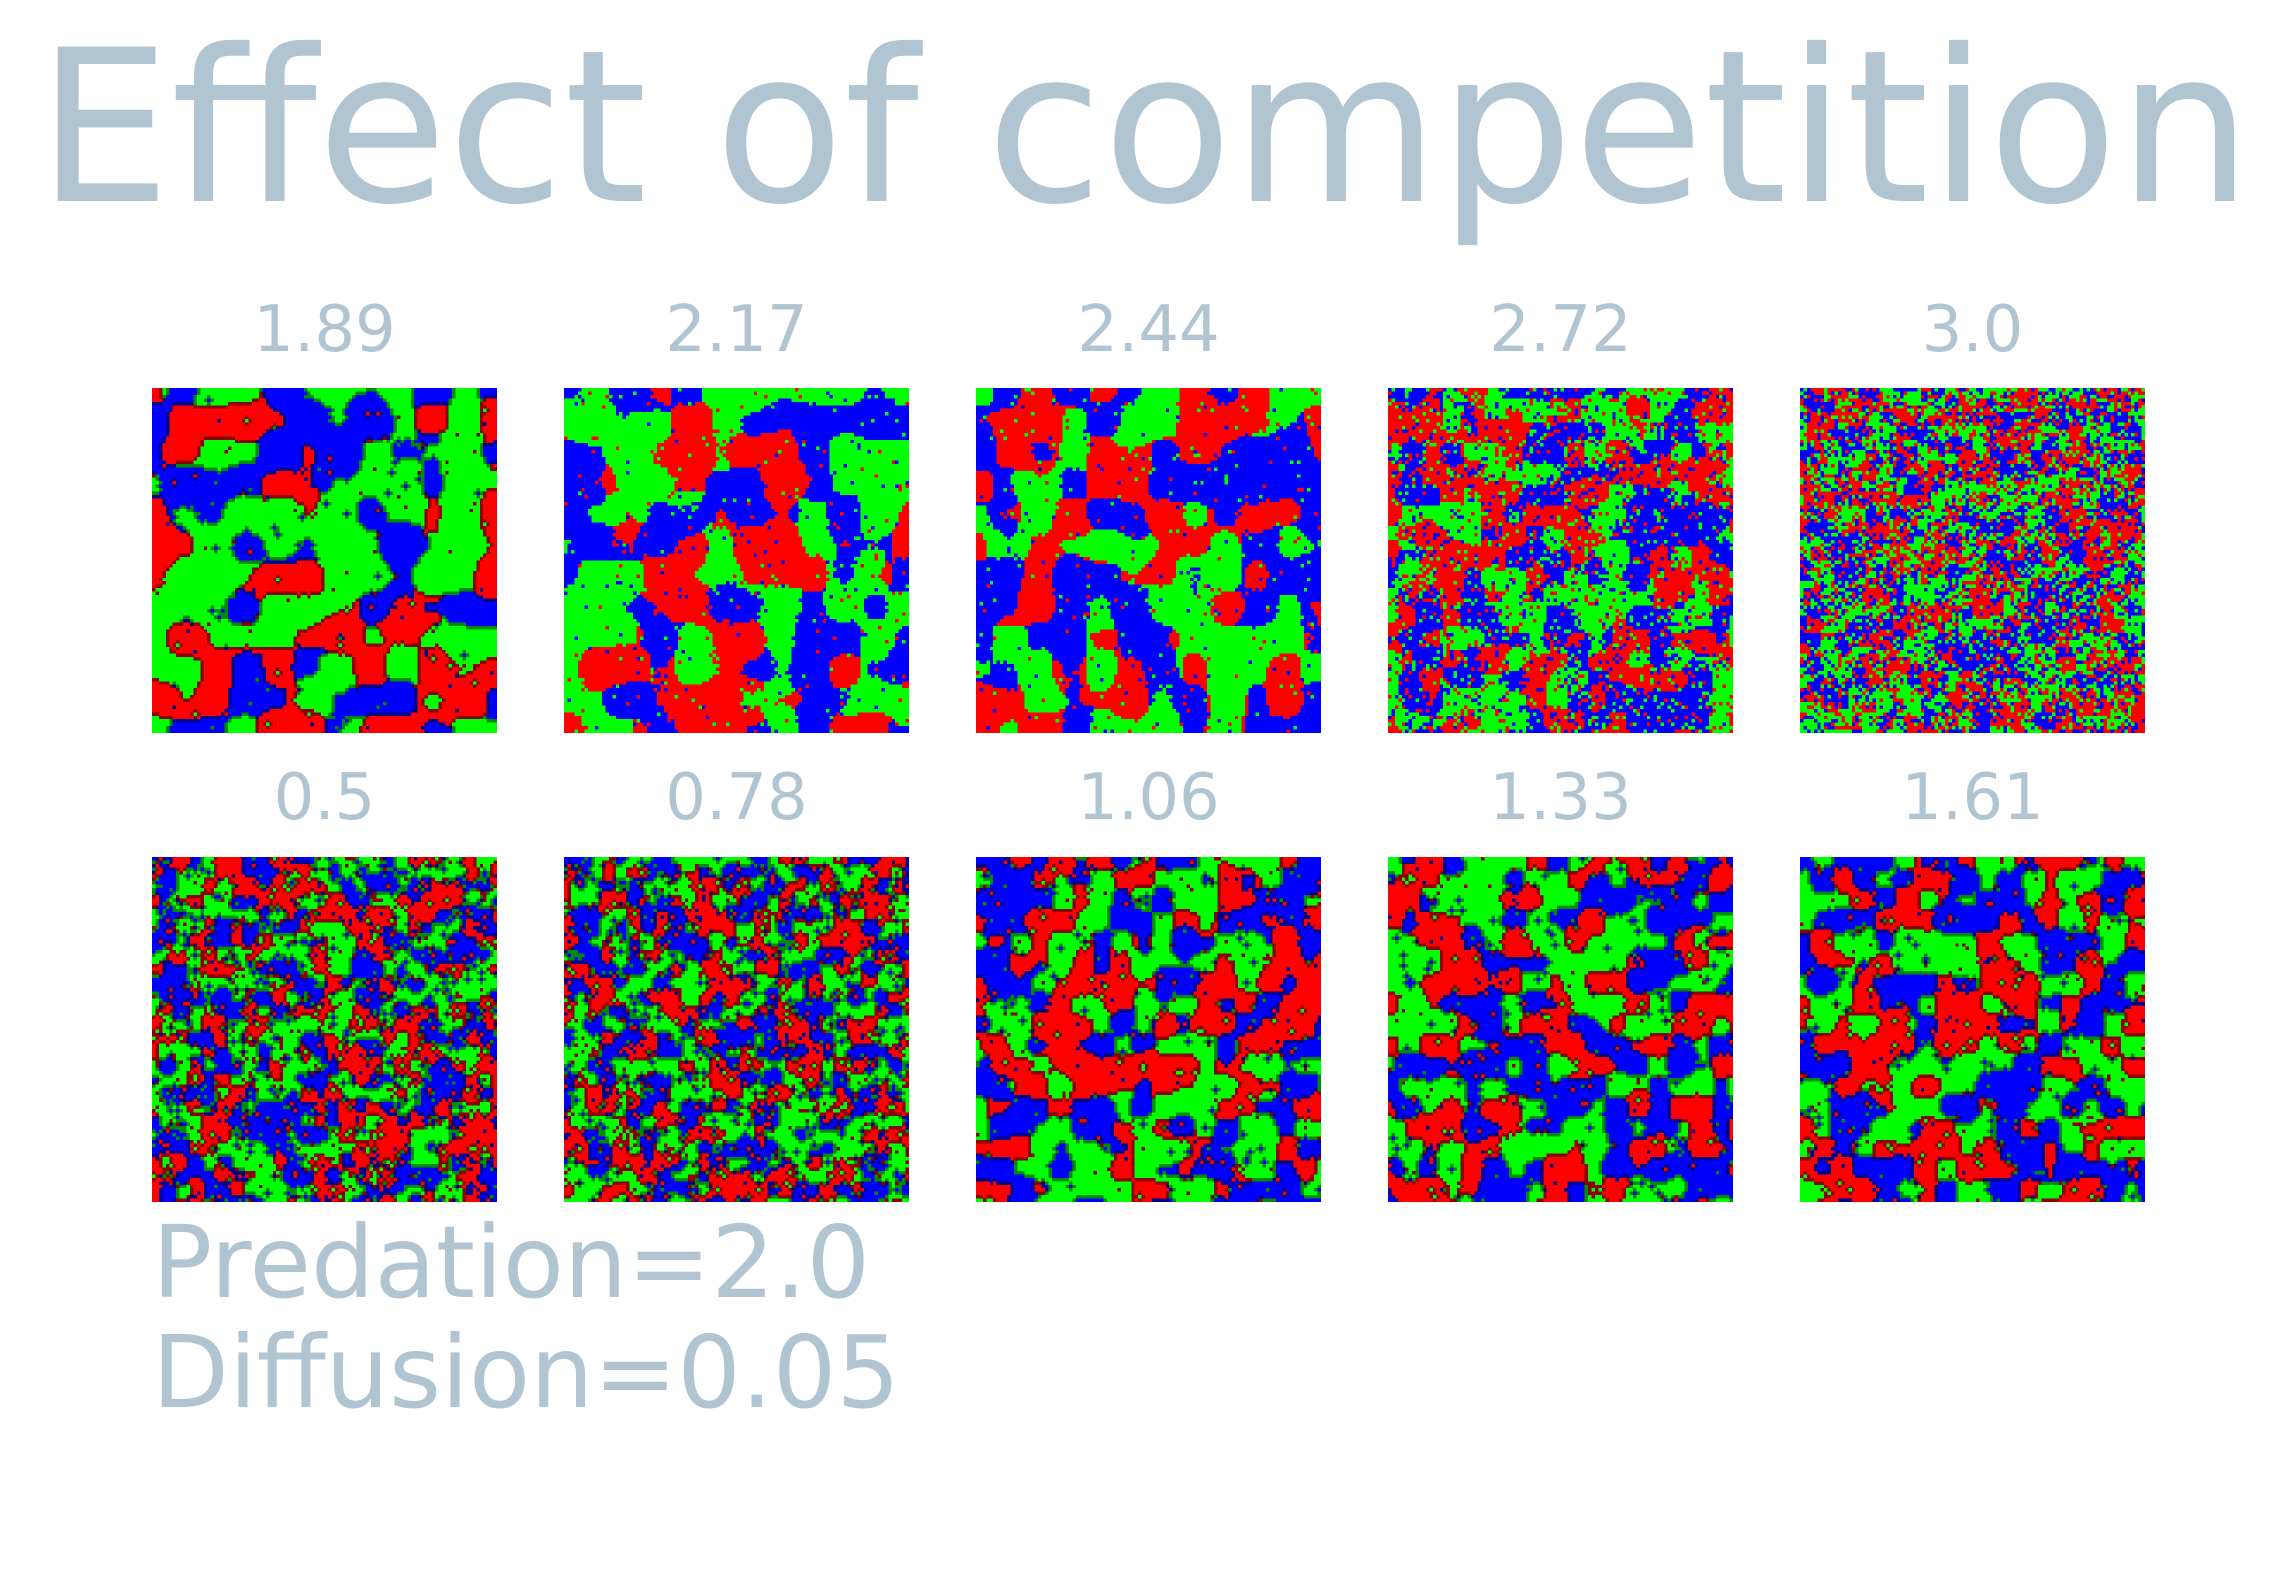 The width and height of the screenshot is (2289, 1591). Describe the element at coordinates (736, 330) in the screenshot. I see `panel-label: 2.17` at that location.